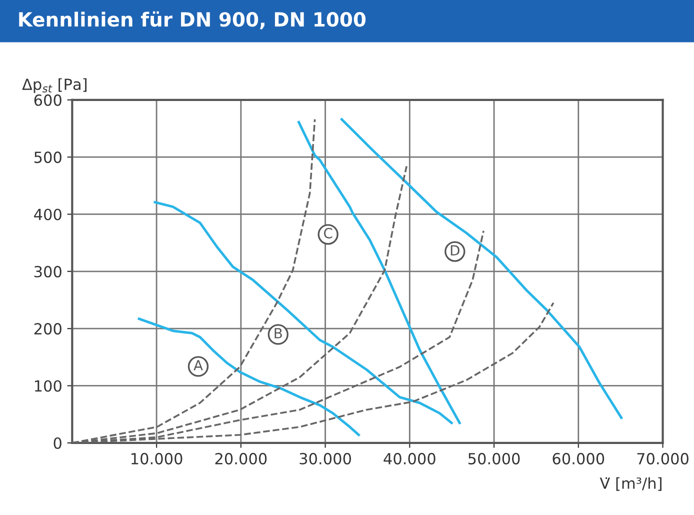 The width and height of the screenshot is (694, 515). I want to click on x-tick-label: 40.000, so click(410, 458).